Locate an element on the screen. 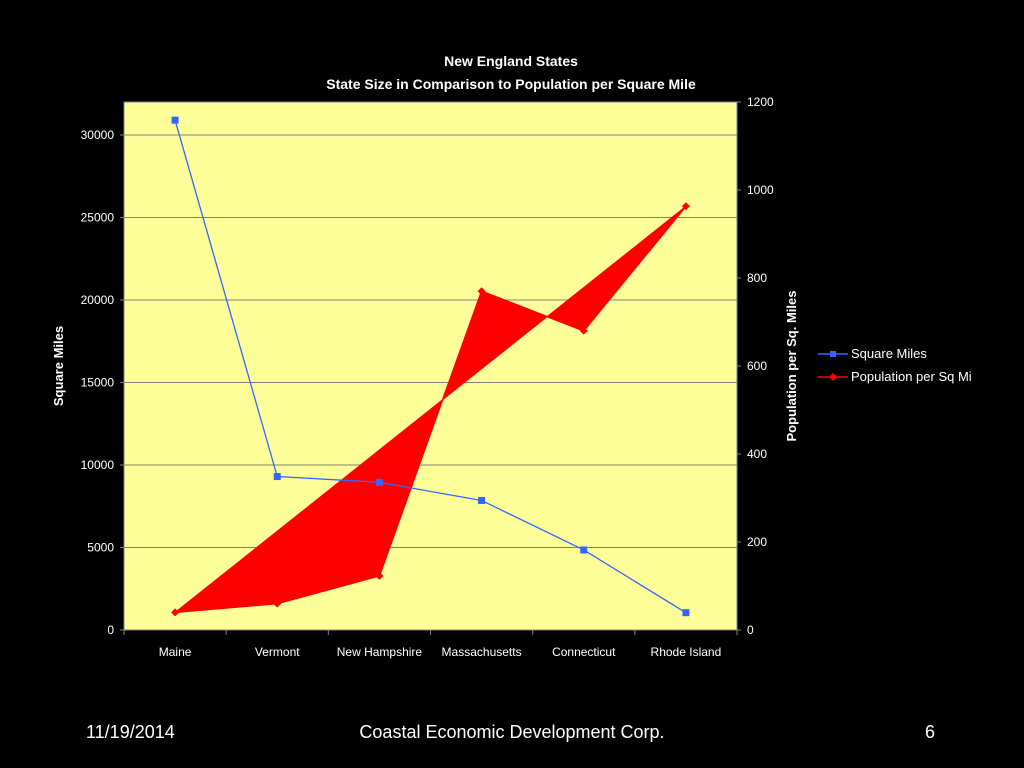 The image size is (1024, 768). y2-tick-label: 400 is located at coordinates (757, 454).